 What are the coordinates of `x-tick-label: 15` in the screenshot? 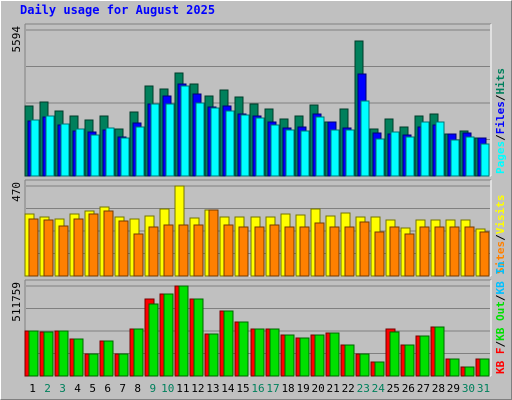 It's located at (242, 388).